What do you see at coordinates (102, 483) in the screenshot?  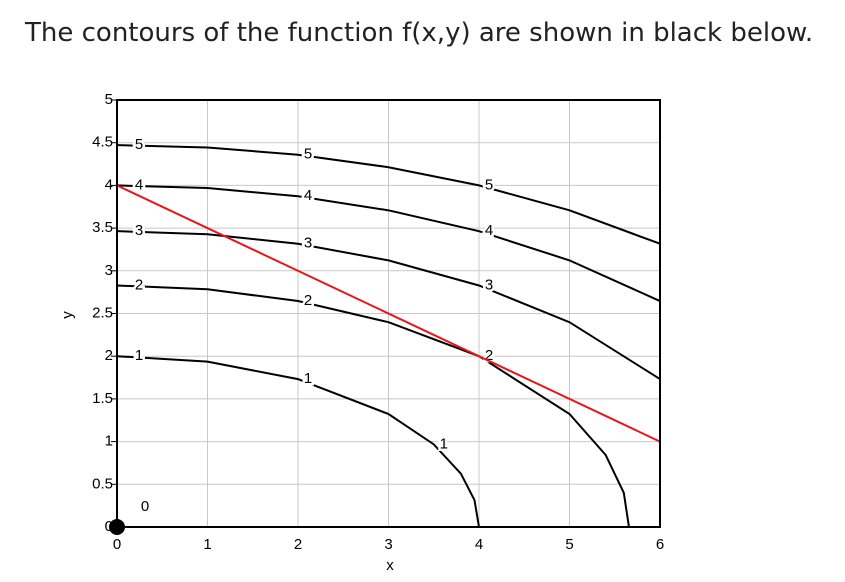 I see `y-tick-label: 0.5` at bounding box center [102, 483].